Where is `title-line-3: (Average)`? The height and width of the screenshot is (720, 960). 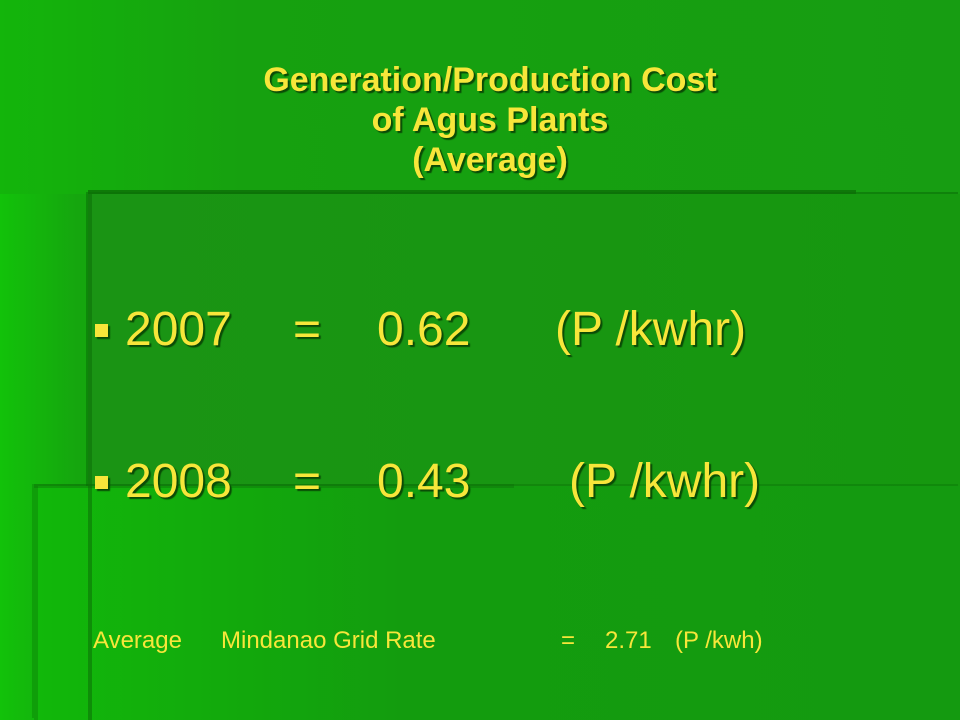 title-line-3: (Average) is located at coordinates (490, 160).